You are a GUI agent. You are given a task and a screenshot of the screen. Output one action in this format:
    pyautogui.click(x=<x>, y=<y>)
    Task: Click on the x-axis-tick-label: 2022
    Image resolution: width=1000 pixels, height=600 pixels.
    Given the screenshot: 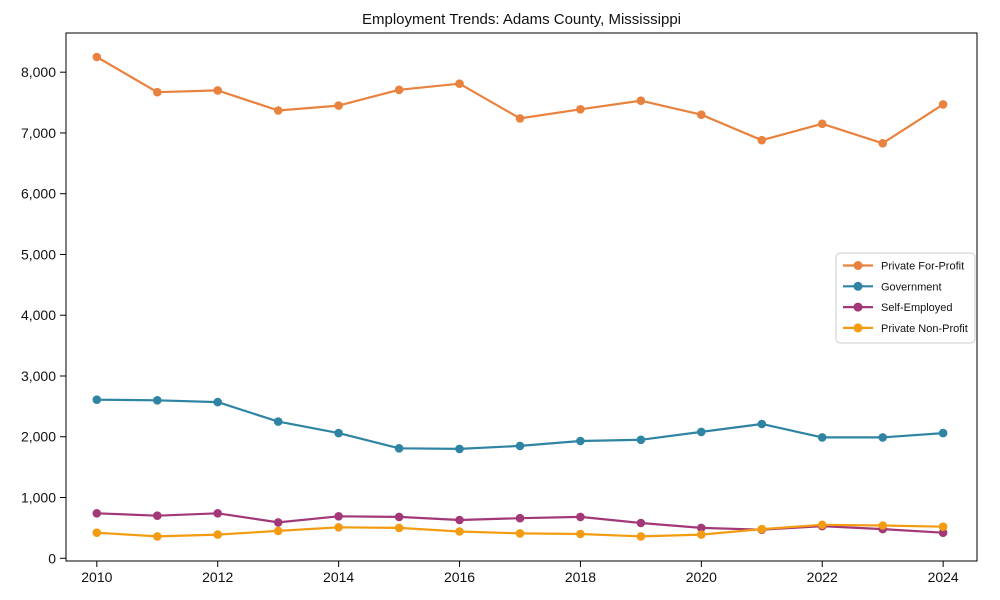 What is the action you would take?
    pyautogui.click(x=822, y=577)
    